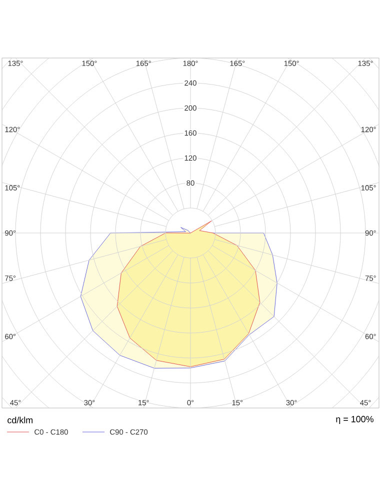 This screenshot has height=492, width=381. What do you see at coordinates (355, 420) in the screenshot?
I see `text: η = 100%` at bounding box center [355, 420].